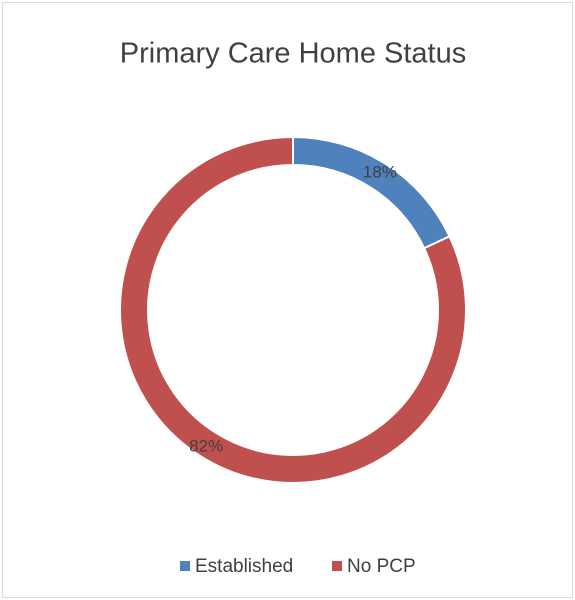 The height and width of the screenshot is (600, 575). Describe the element at coordinates (206, 445) in the screenshot. I see `data-label: 82%` at that location.